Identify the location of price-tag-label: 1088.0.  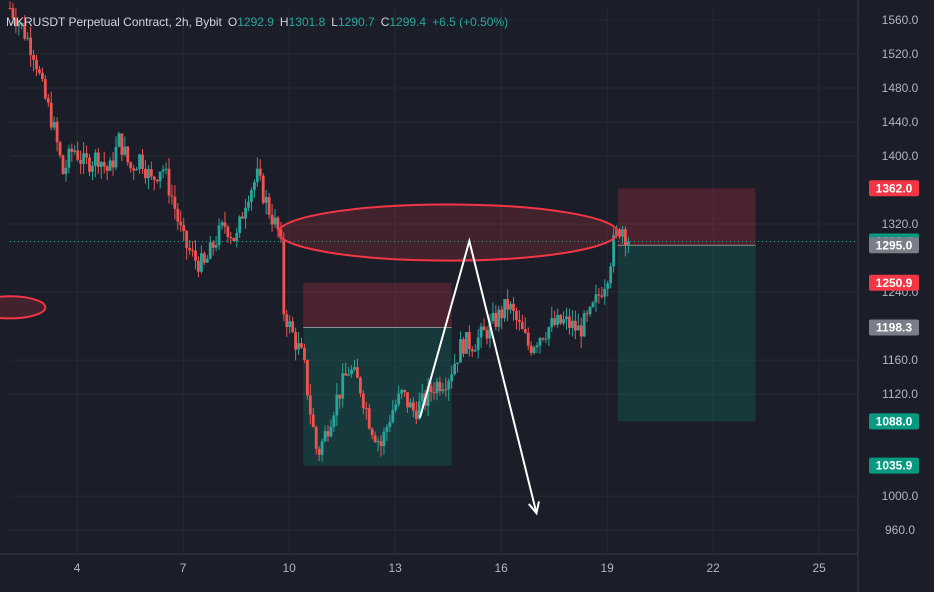
(894, 421).